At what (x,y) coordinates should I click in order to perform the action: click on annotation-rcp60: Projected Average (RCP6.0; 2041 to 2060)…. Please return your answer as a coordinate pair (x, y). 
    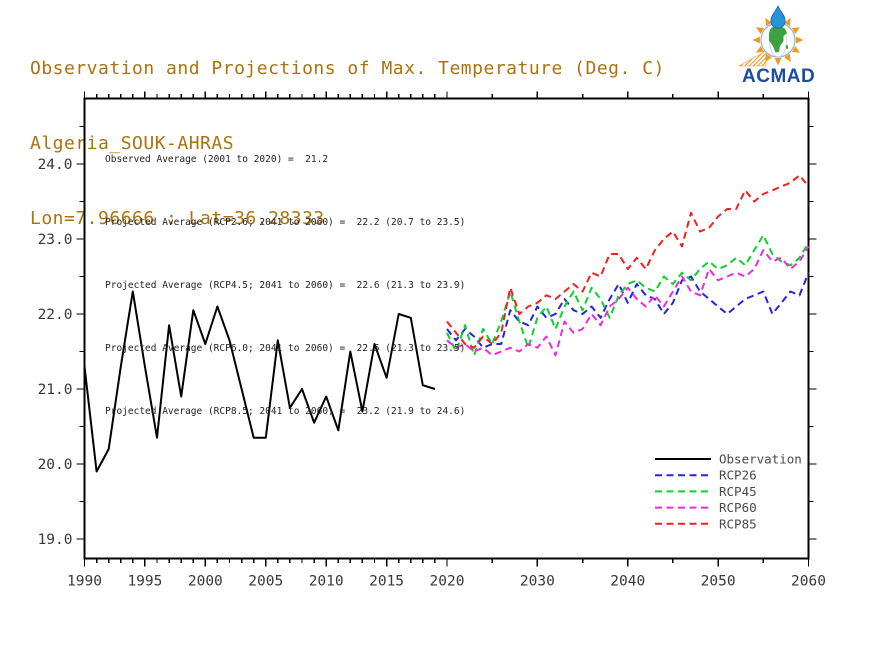
    Looking at the image, I should click on (285, 348).